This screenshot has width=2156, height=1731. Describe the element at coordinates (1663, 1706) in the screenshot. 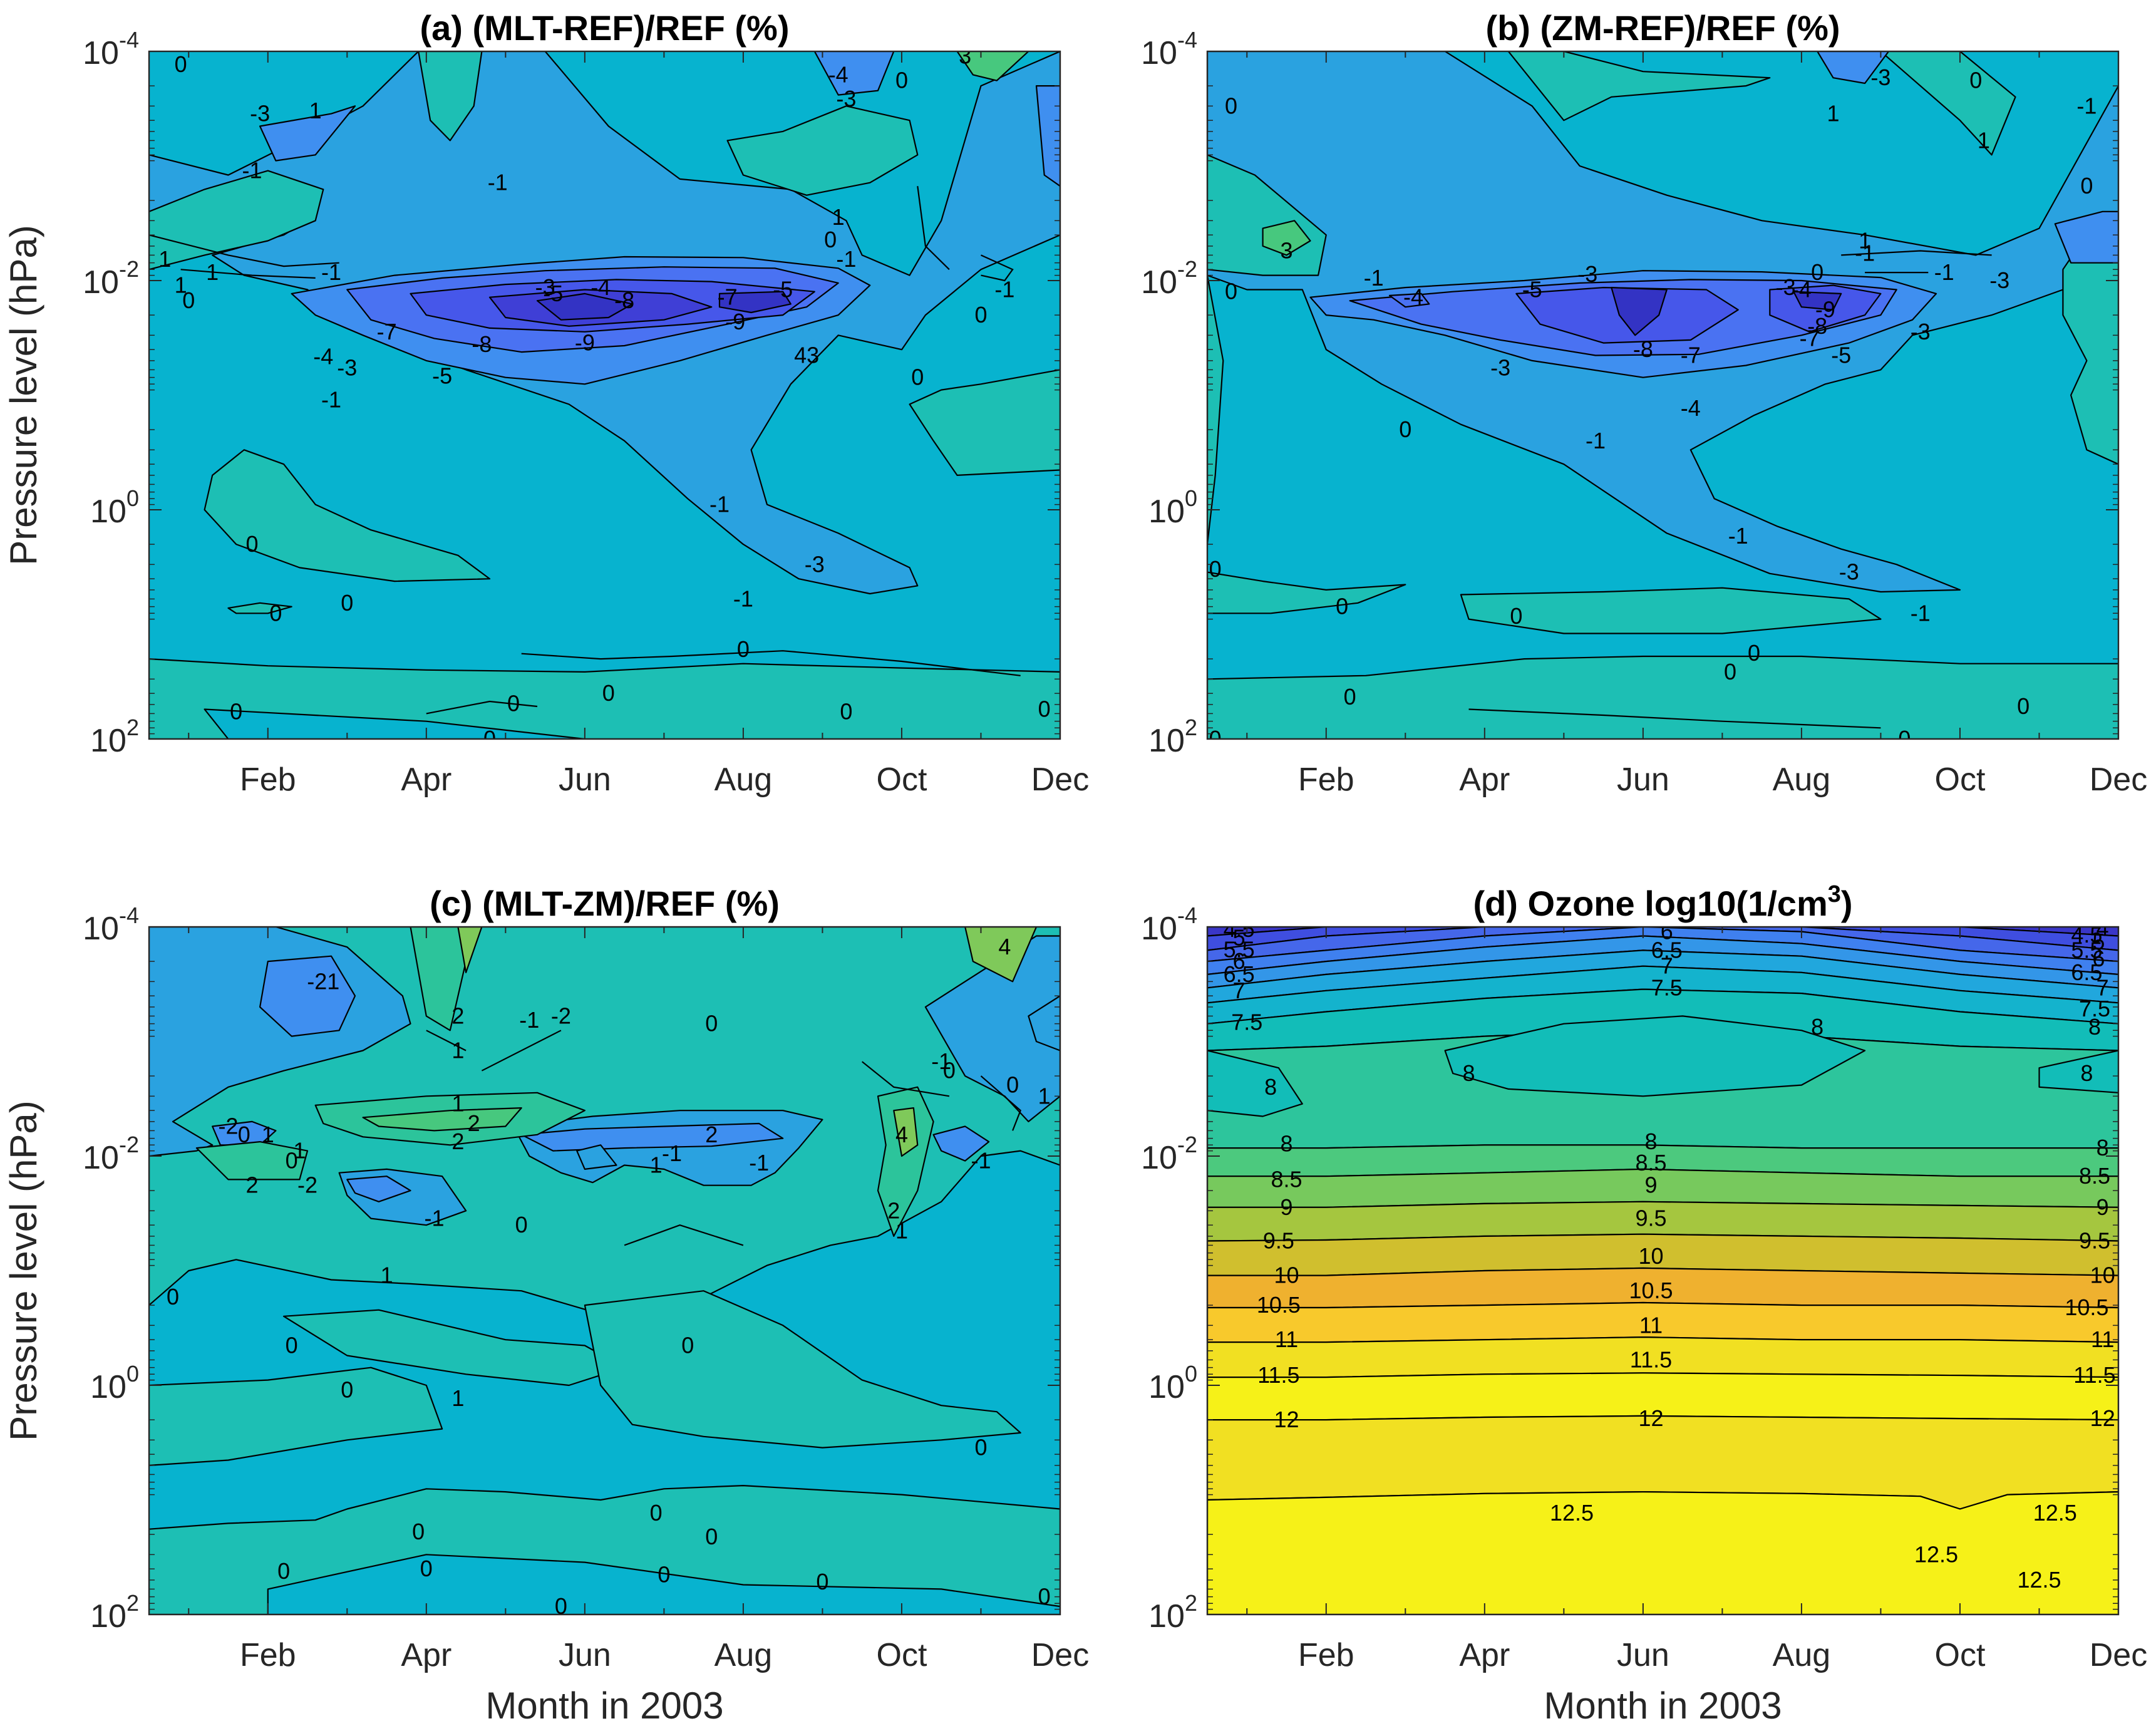

I see `x-axis-label: Month in 2003` at that location.